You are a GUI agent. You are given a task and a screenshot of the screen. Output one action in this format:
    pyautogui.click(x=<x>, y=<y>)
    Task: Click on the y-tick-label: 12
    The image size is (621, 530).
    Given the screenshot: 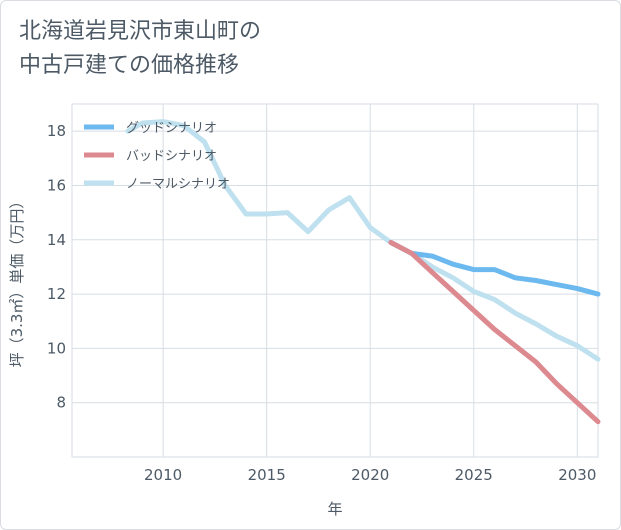 What is the action you would take?
    pyautogui.click(x=56, y=294)
    